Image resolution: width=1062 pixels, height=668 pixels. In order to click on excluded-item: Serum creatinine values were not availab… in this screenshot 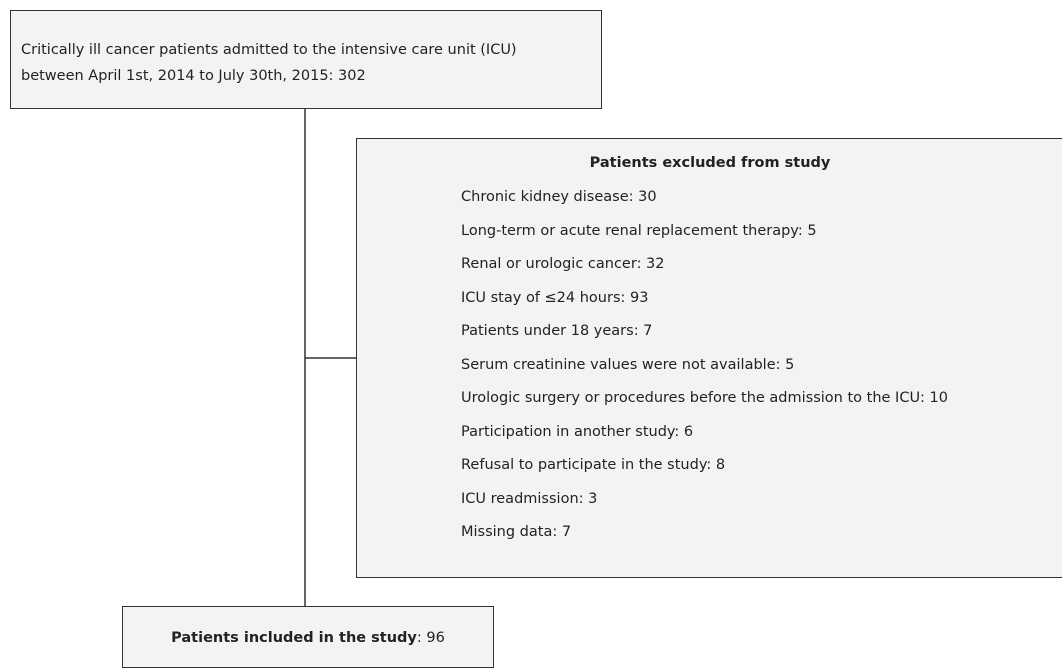, I will do `click(628, 364)`.